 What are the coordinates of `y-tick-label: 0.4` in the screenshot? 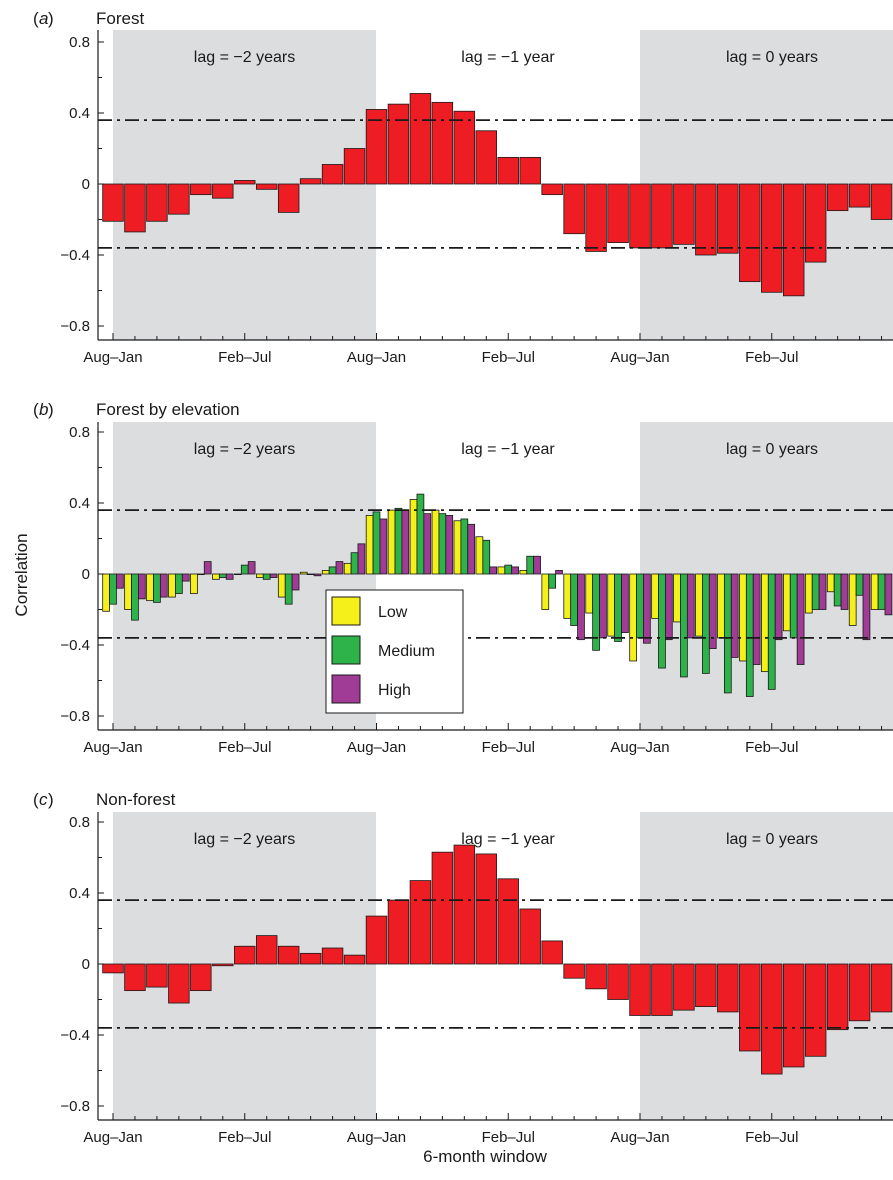 It's located at (79, 503).